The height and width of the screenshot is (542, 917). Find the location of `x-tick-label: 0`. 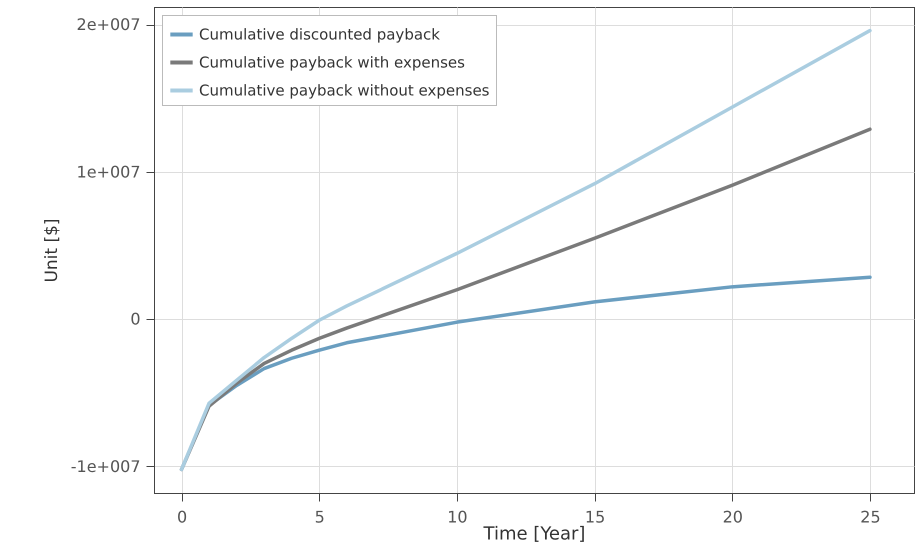

x-tick-label: 0 is located at coordinates (182, 517).